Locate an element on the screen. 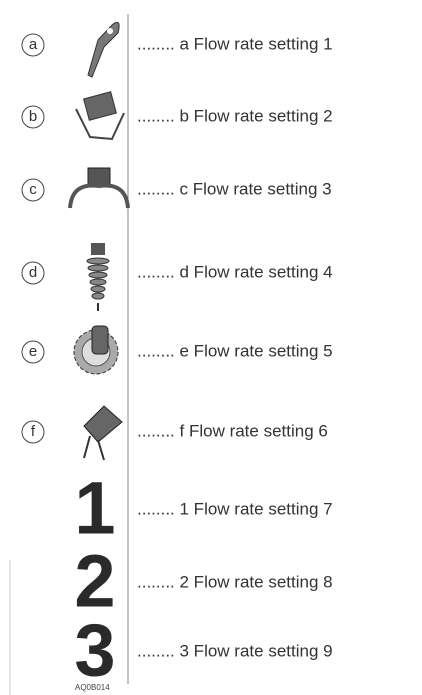 This screenshot has width=422, height=695. entry: ........ a Flow rate setting 1 is located at coordinates (235, 43).